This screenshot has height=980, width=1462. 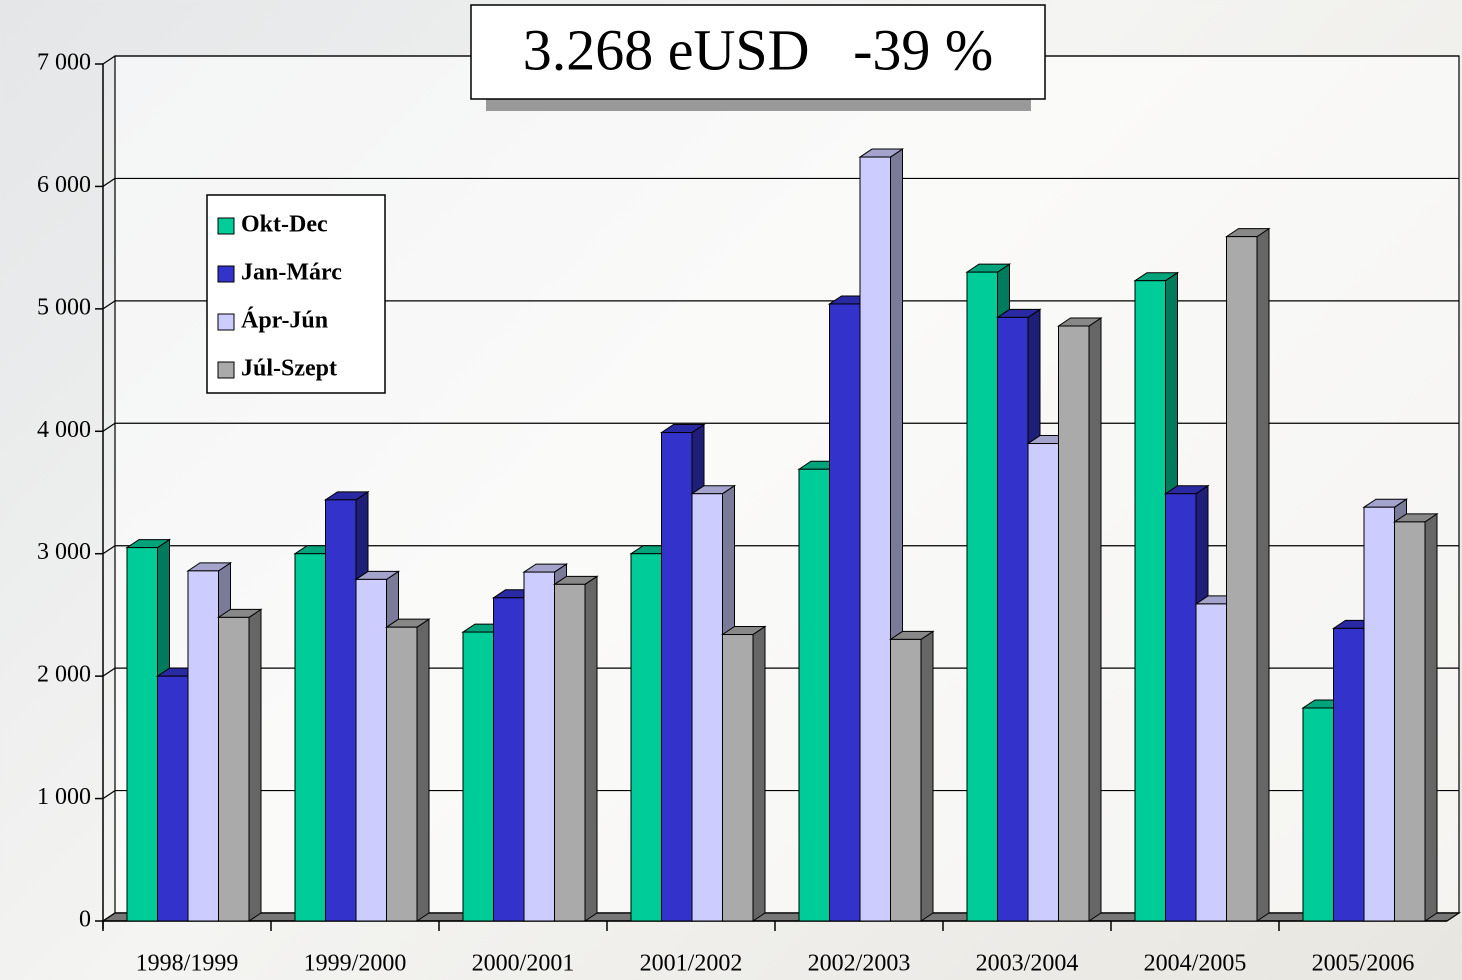 I want to click on chart-title: 3.268 eUSD -39 %, so click(x=758, y=49).